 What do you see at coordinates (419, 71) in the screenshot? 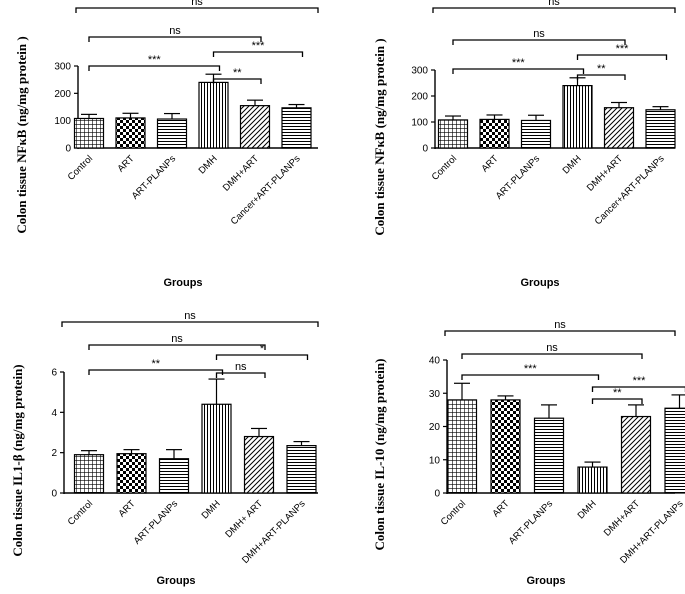
I see `y-tick-label: 300` at bounding box center [419, 71].